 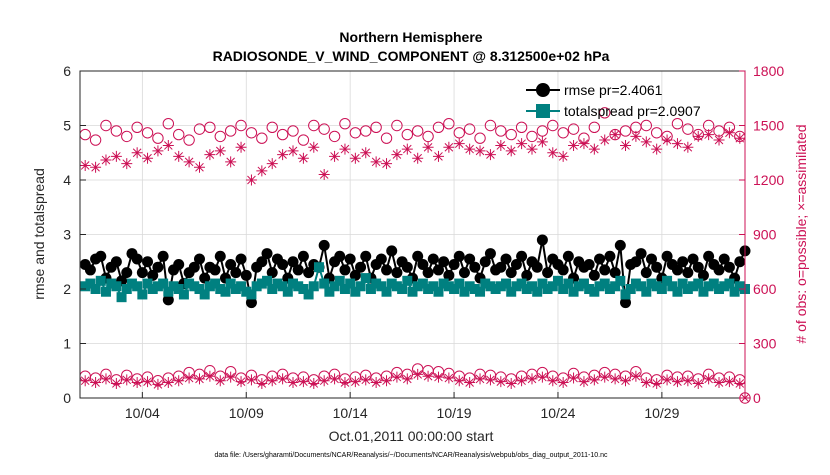 What do you see at coordinates (661, 413) in the screenshot?
I see `x-tick-label: 10/29` at bounding box center [661, 413].